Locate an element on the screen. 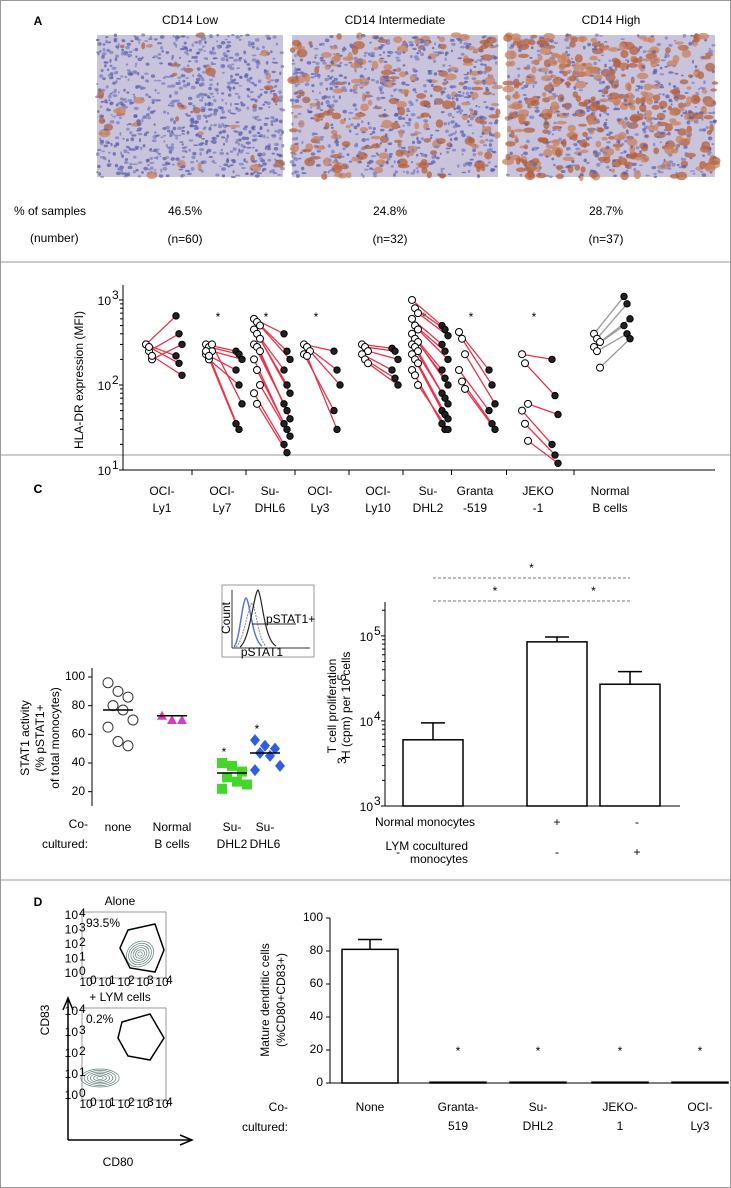  y-label: Mature dendritic cells is located at coordinates (265, 999).